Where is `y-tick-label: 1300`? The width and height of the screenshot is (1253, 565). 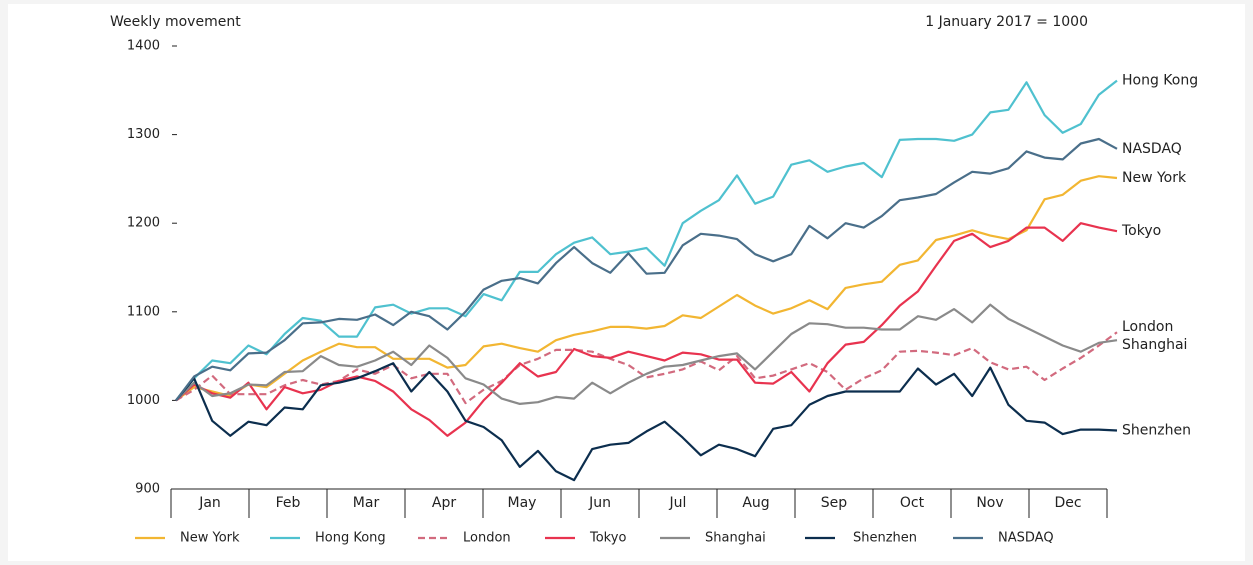
y-tick-label: 1300 is located at coordinates (143, 134).